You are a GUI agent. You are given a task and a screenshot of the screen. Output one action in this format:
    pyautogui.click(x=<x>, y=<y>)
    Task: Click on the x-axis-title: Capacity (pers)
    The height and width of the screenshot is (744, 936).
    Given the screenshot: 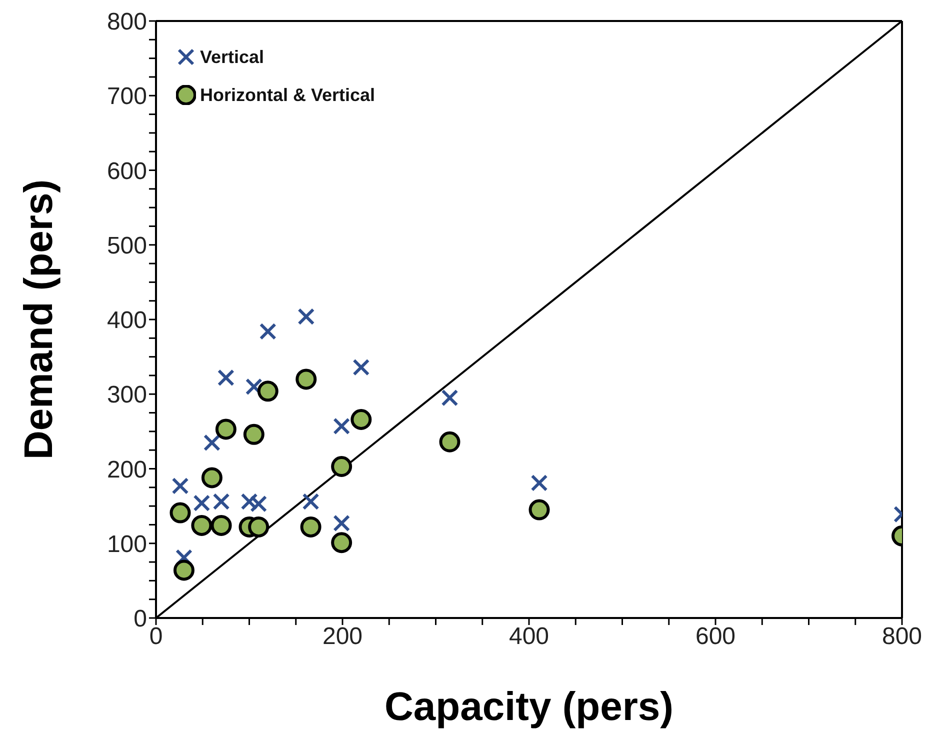 What is the action you would take?
    pyautogui.click(x=529, y=707)
    